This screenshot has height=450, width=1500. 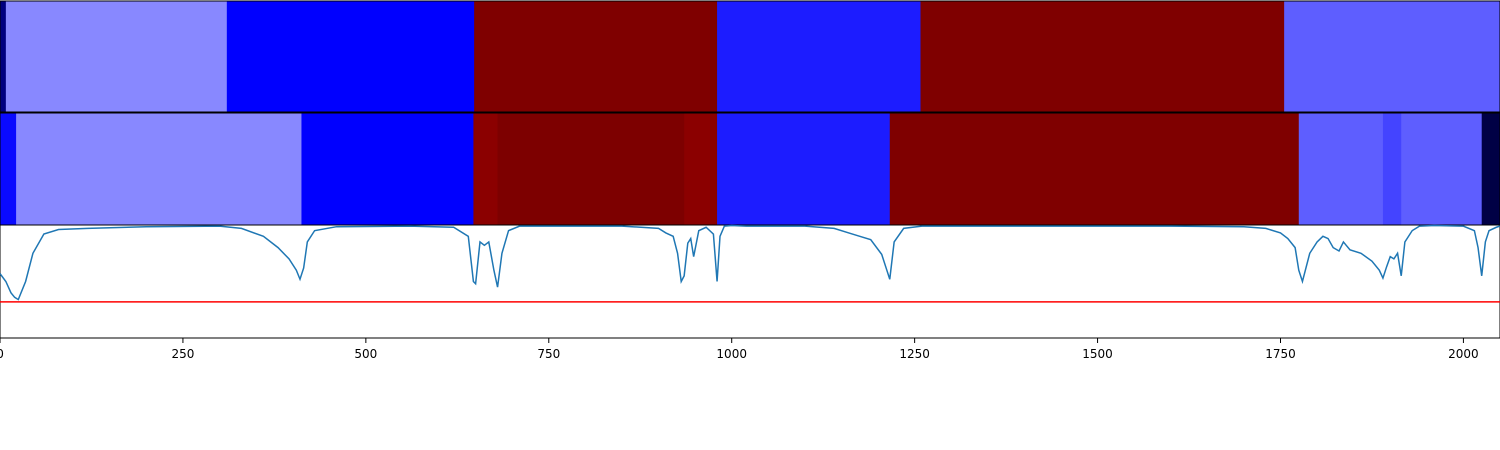 What do you see at coordinates (731, 354) in the screenshot?
I see `x-tick-label-1000: 1000` at bounding box center [731, 354].